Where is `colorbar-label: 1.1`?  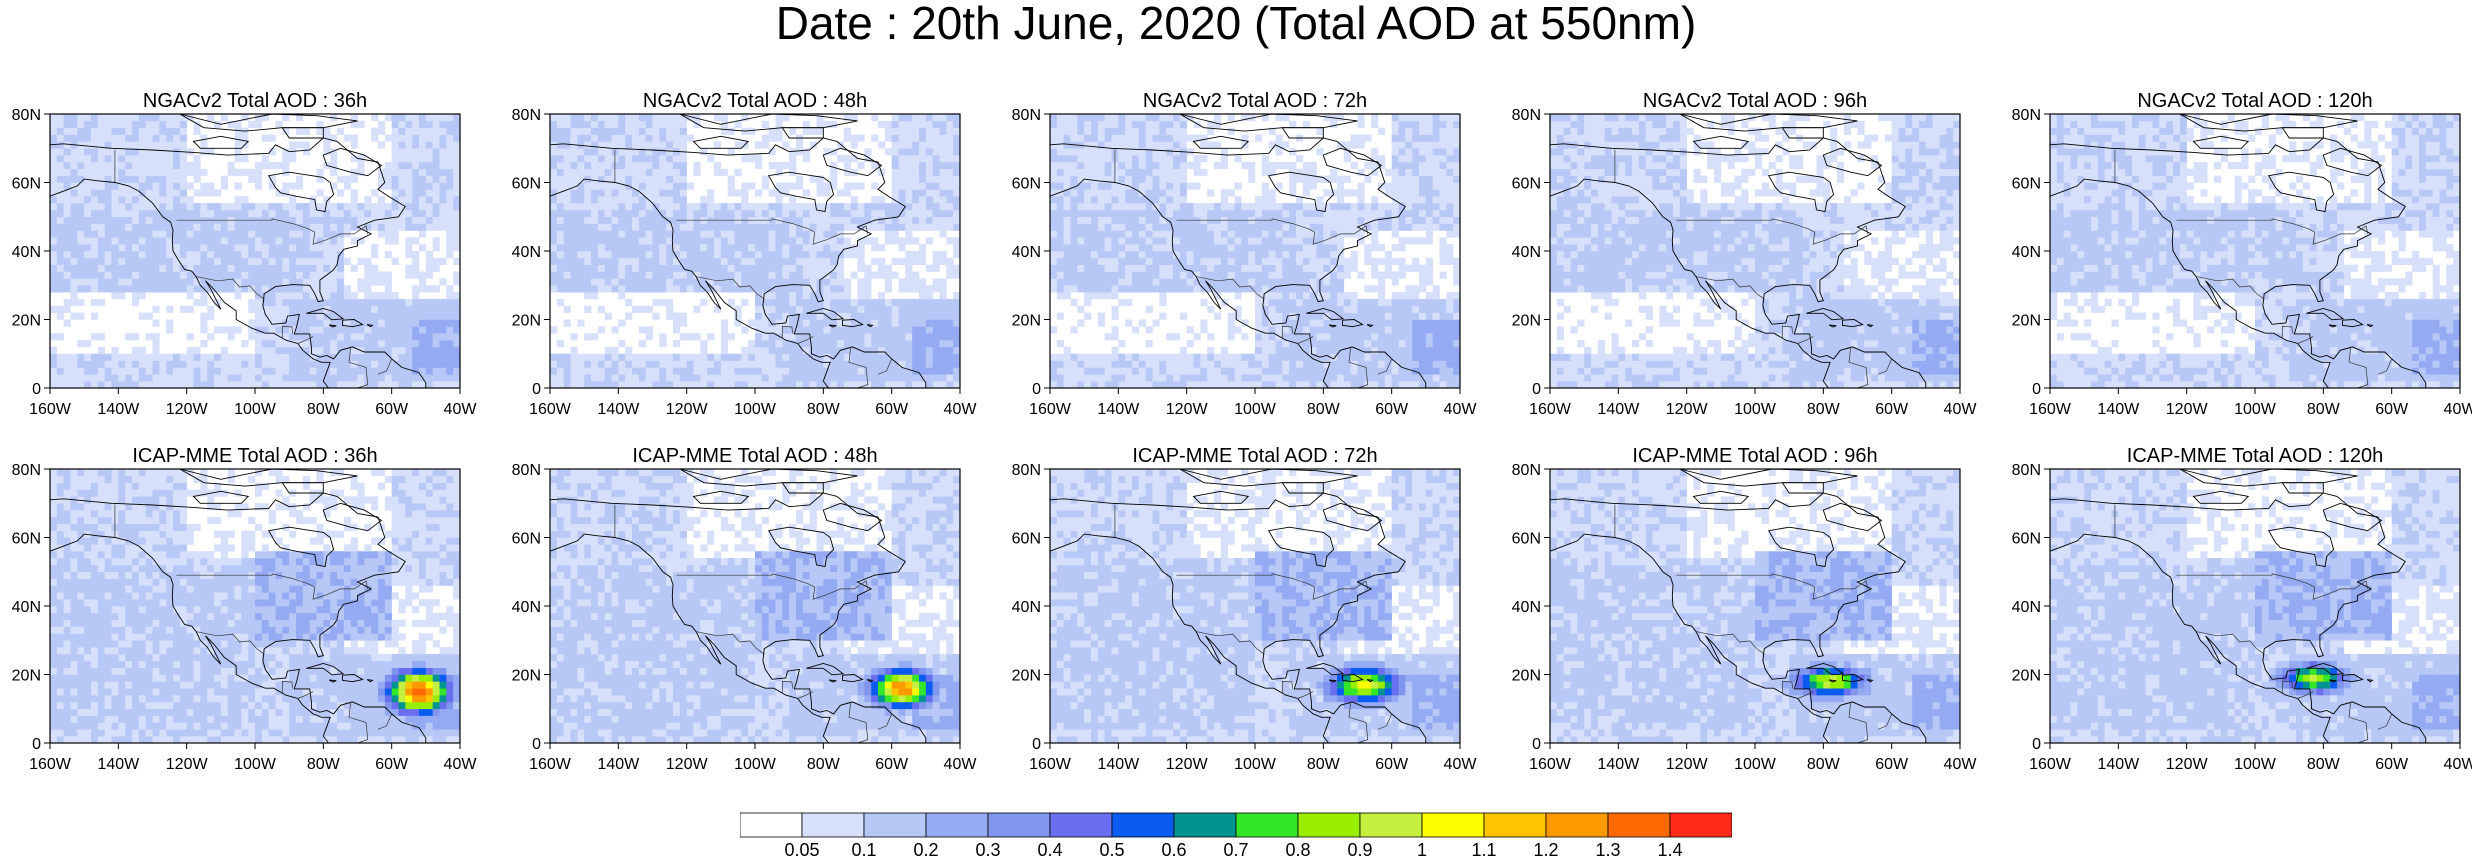 colorbar-label: 1.1 is located at coordinates (1483, 849).